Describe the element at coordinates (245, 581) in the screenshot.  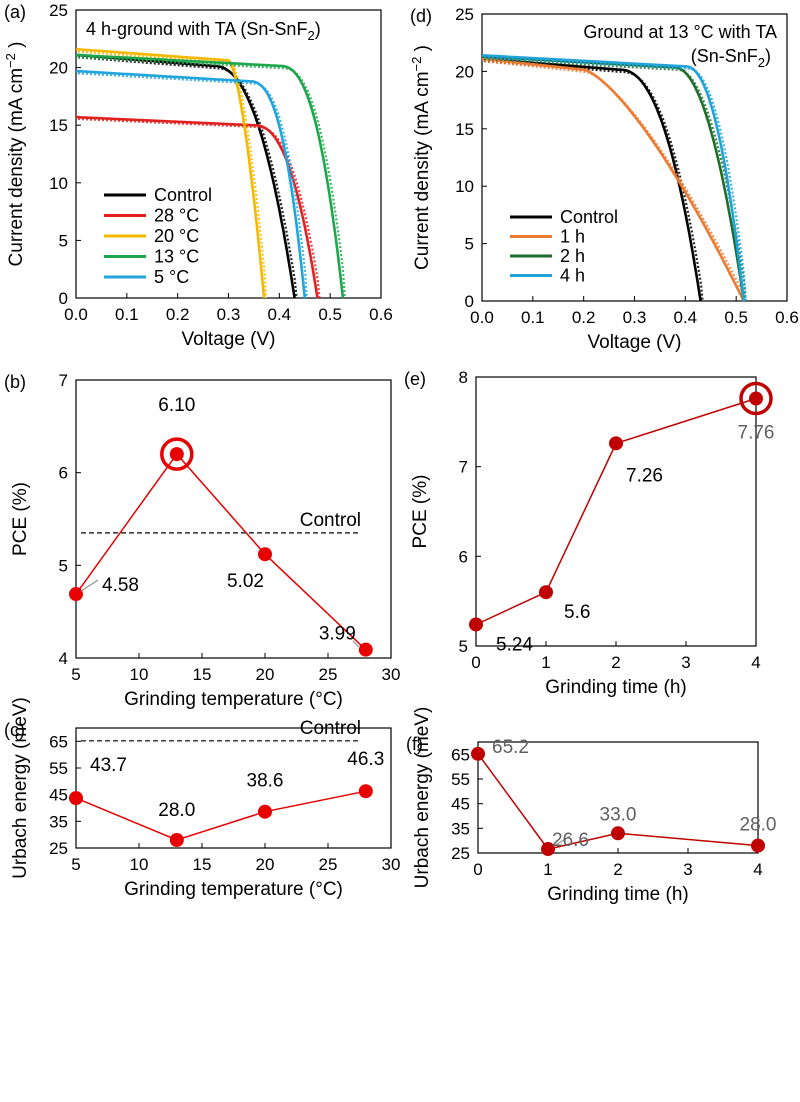
I see `data-label: 5.02` at that location.